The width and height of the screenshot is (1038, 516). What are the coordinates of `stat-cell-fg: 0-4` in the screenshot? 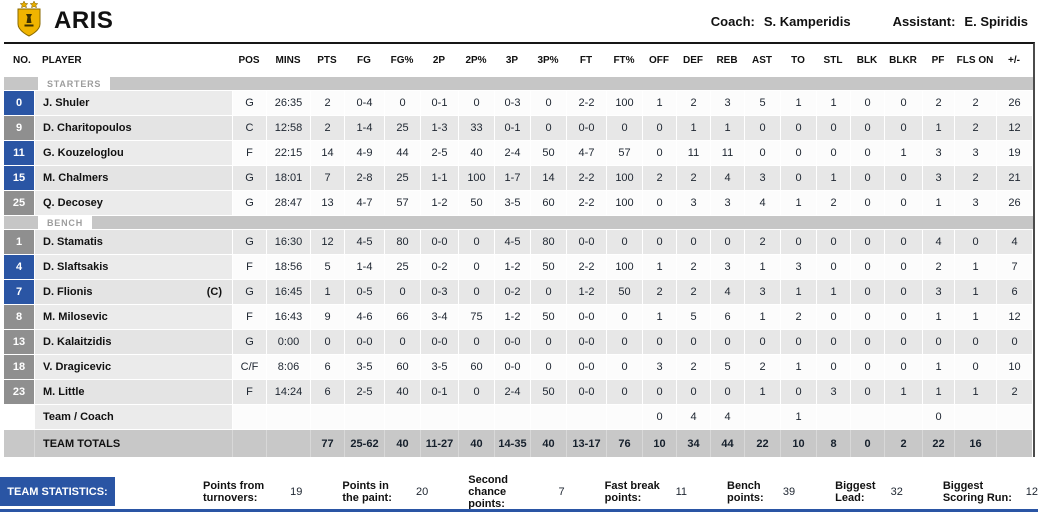 It's located at (364, 103).